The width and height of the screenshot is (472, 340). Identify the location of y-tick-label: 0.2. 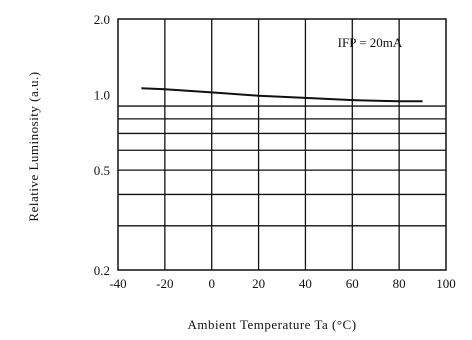
(102, 270).